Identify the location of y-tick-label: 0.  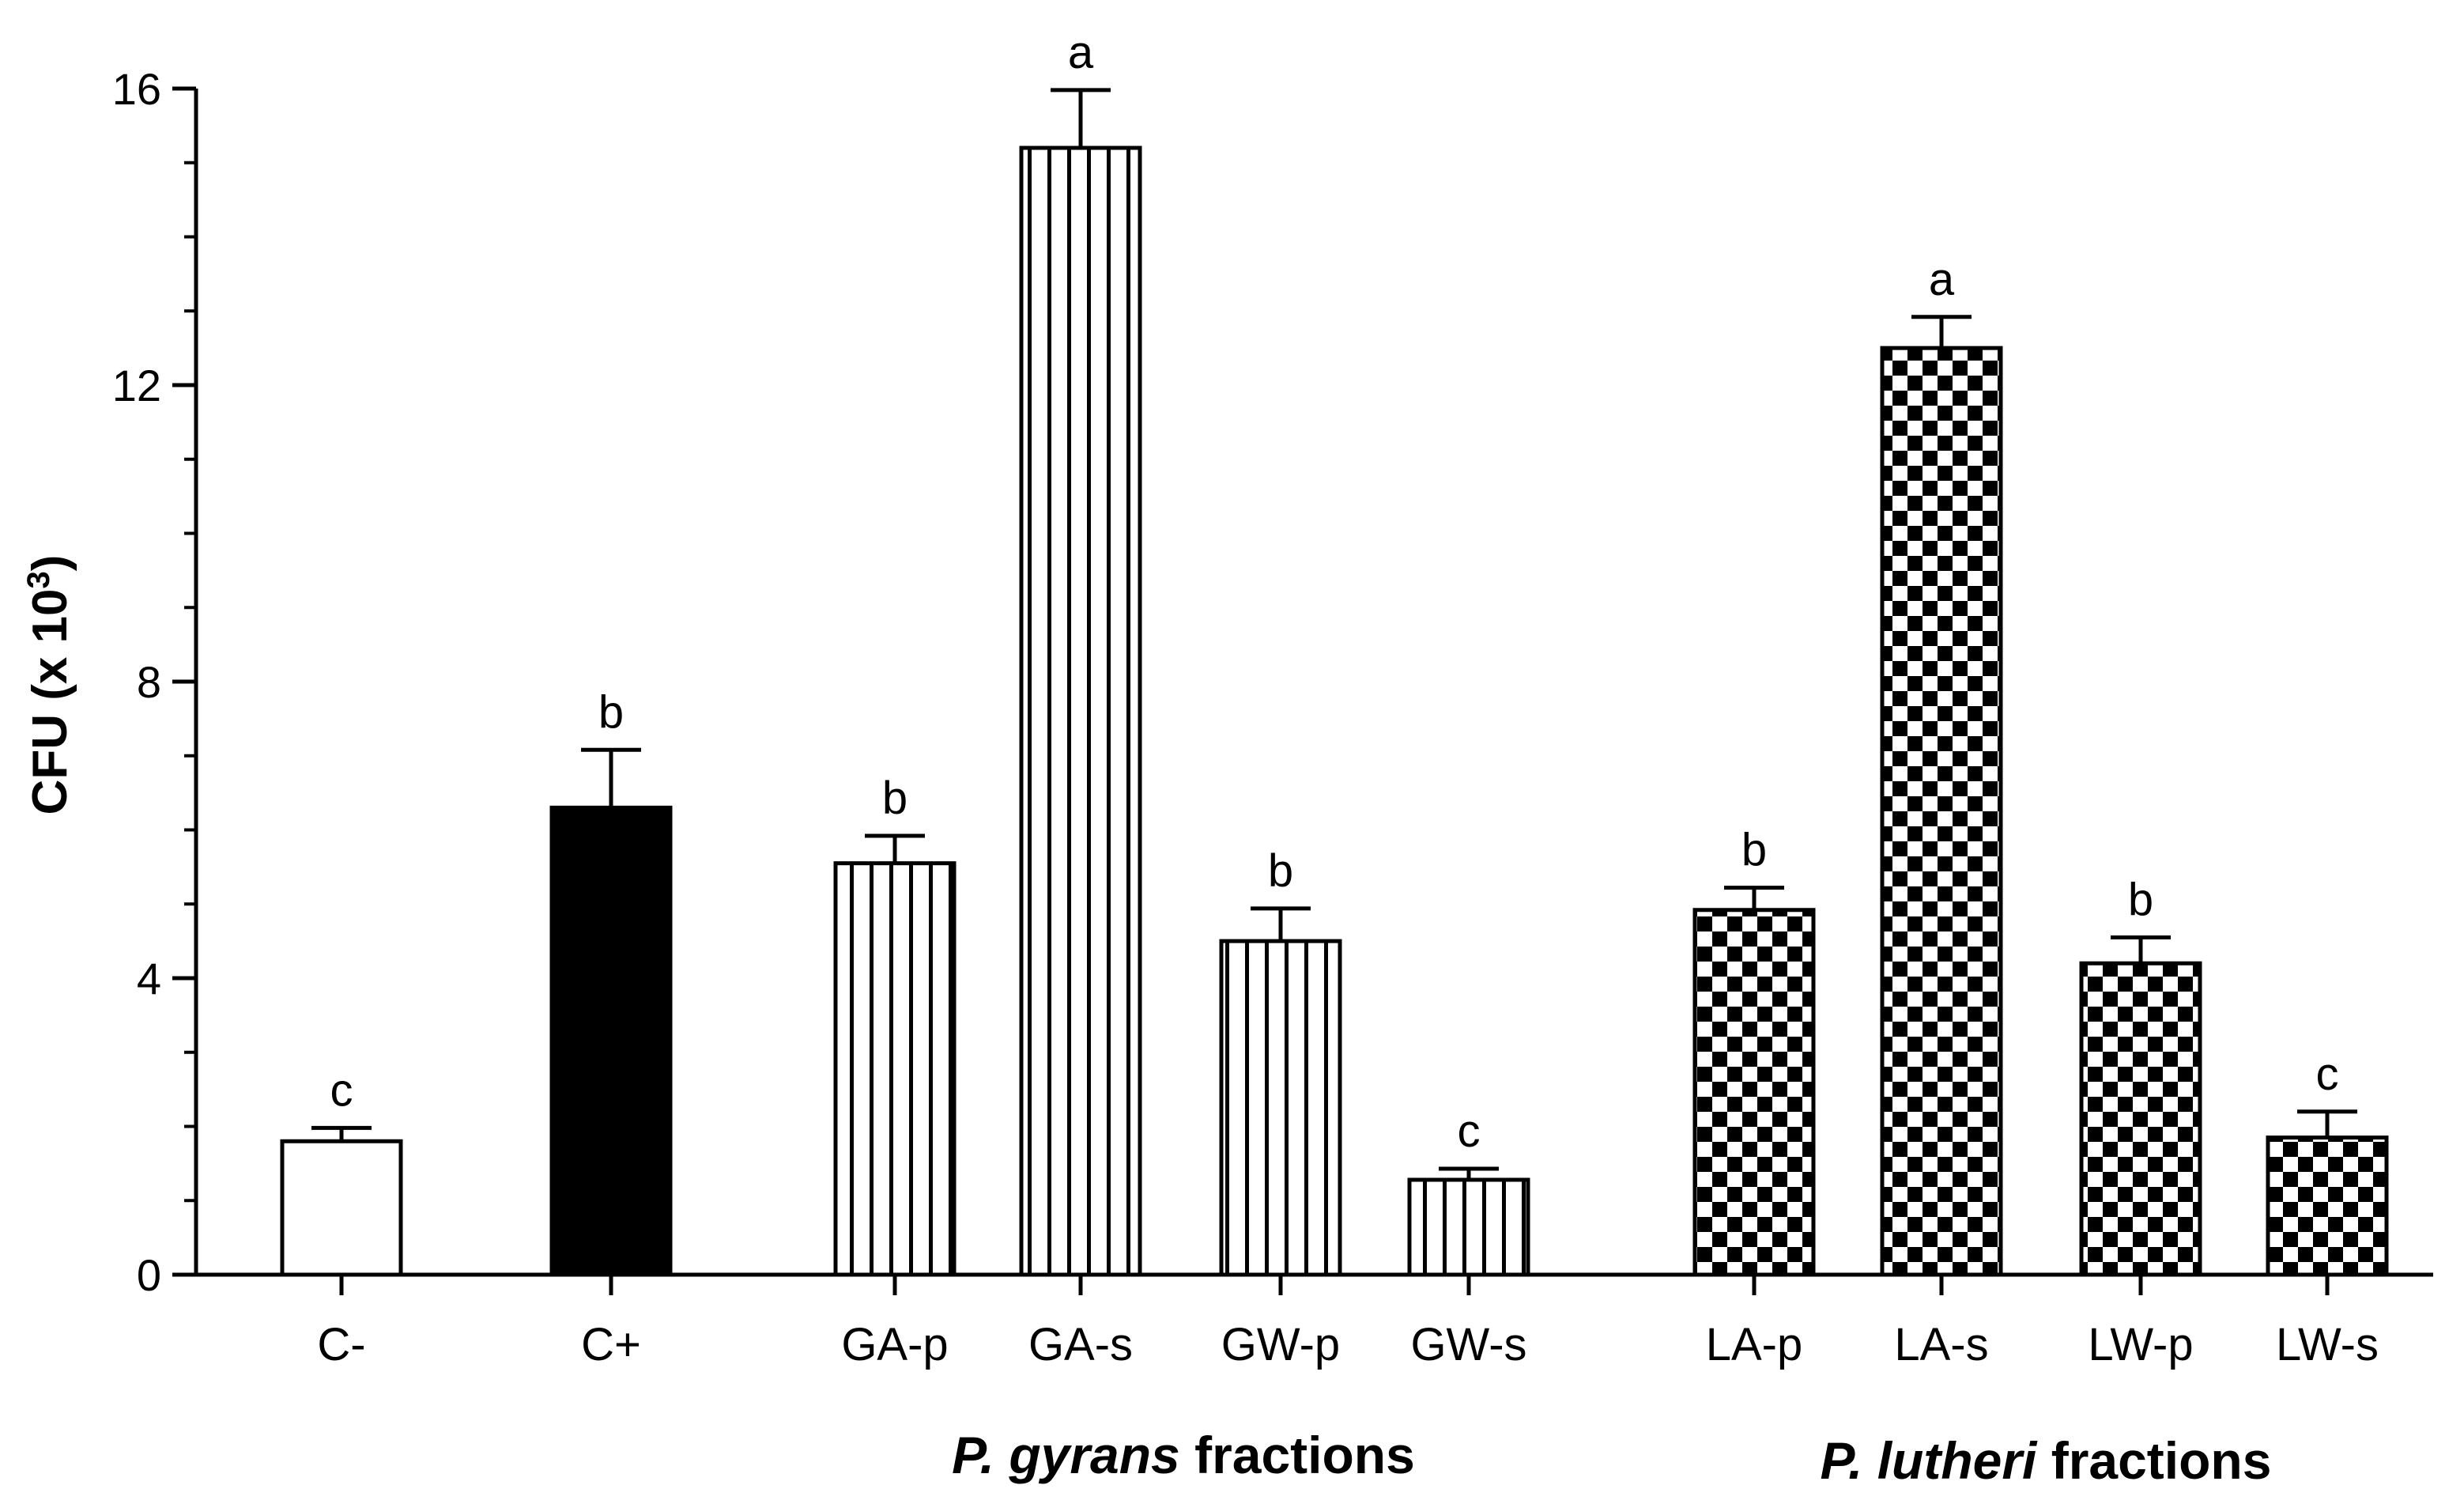
(149, 1275).